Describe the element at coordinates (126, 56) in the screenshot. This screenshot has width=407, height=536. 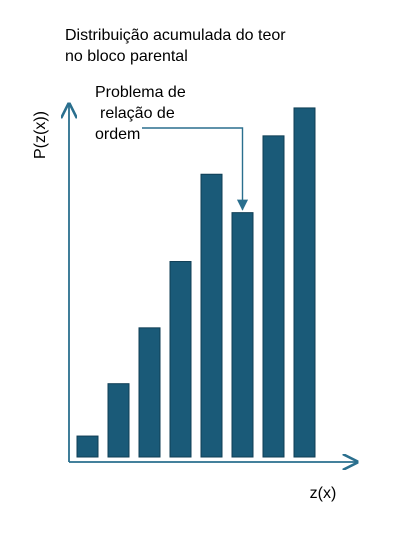
I see `chart-title-line-2: no bloco parental` at that location.